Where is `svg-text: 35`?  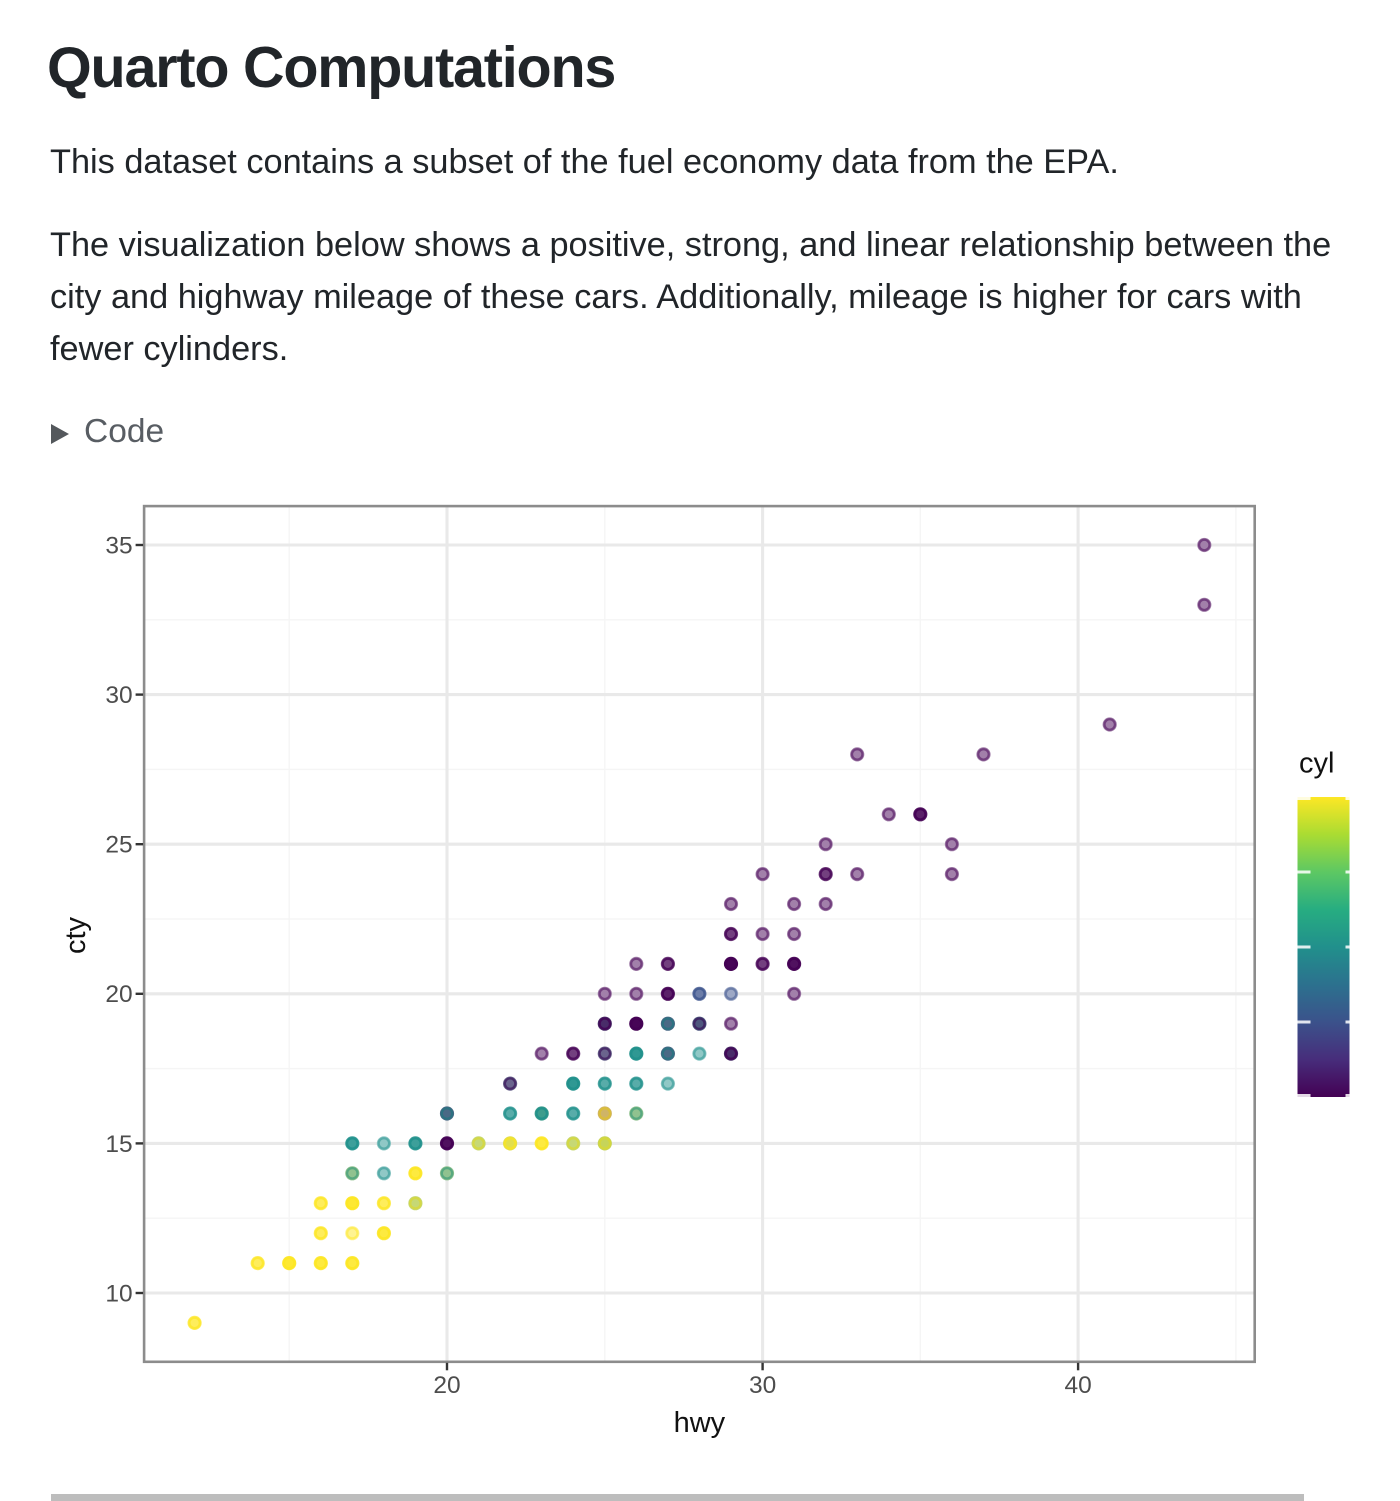
svg-text: 35 is located at coordinates (118, 545).